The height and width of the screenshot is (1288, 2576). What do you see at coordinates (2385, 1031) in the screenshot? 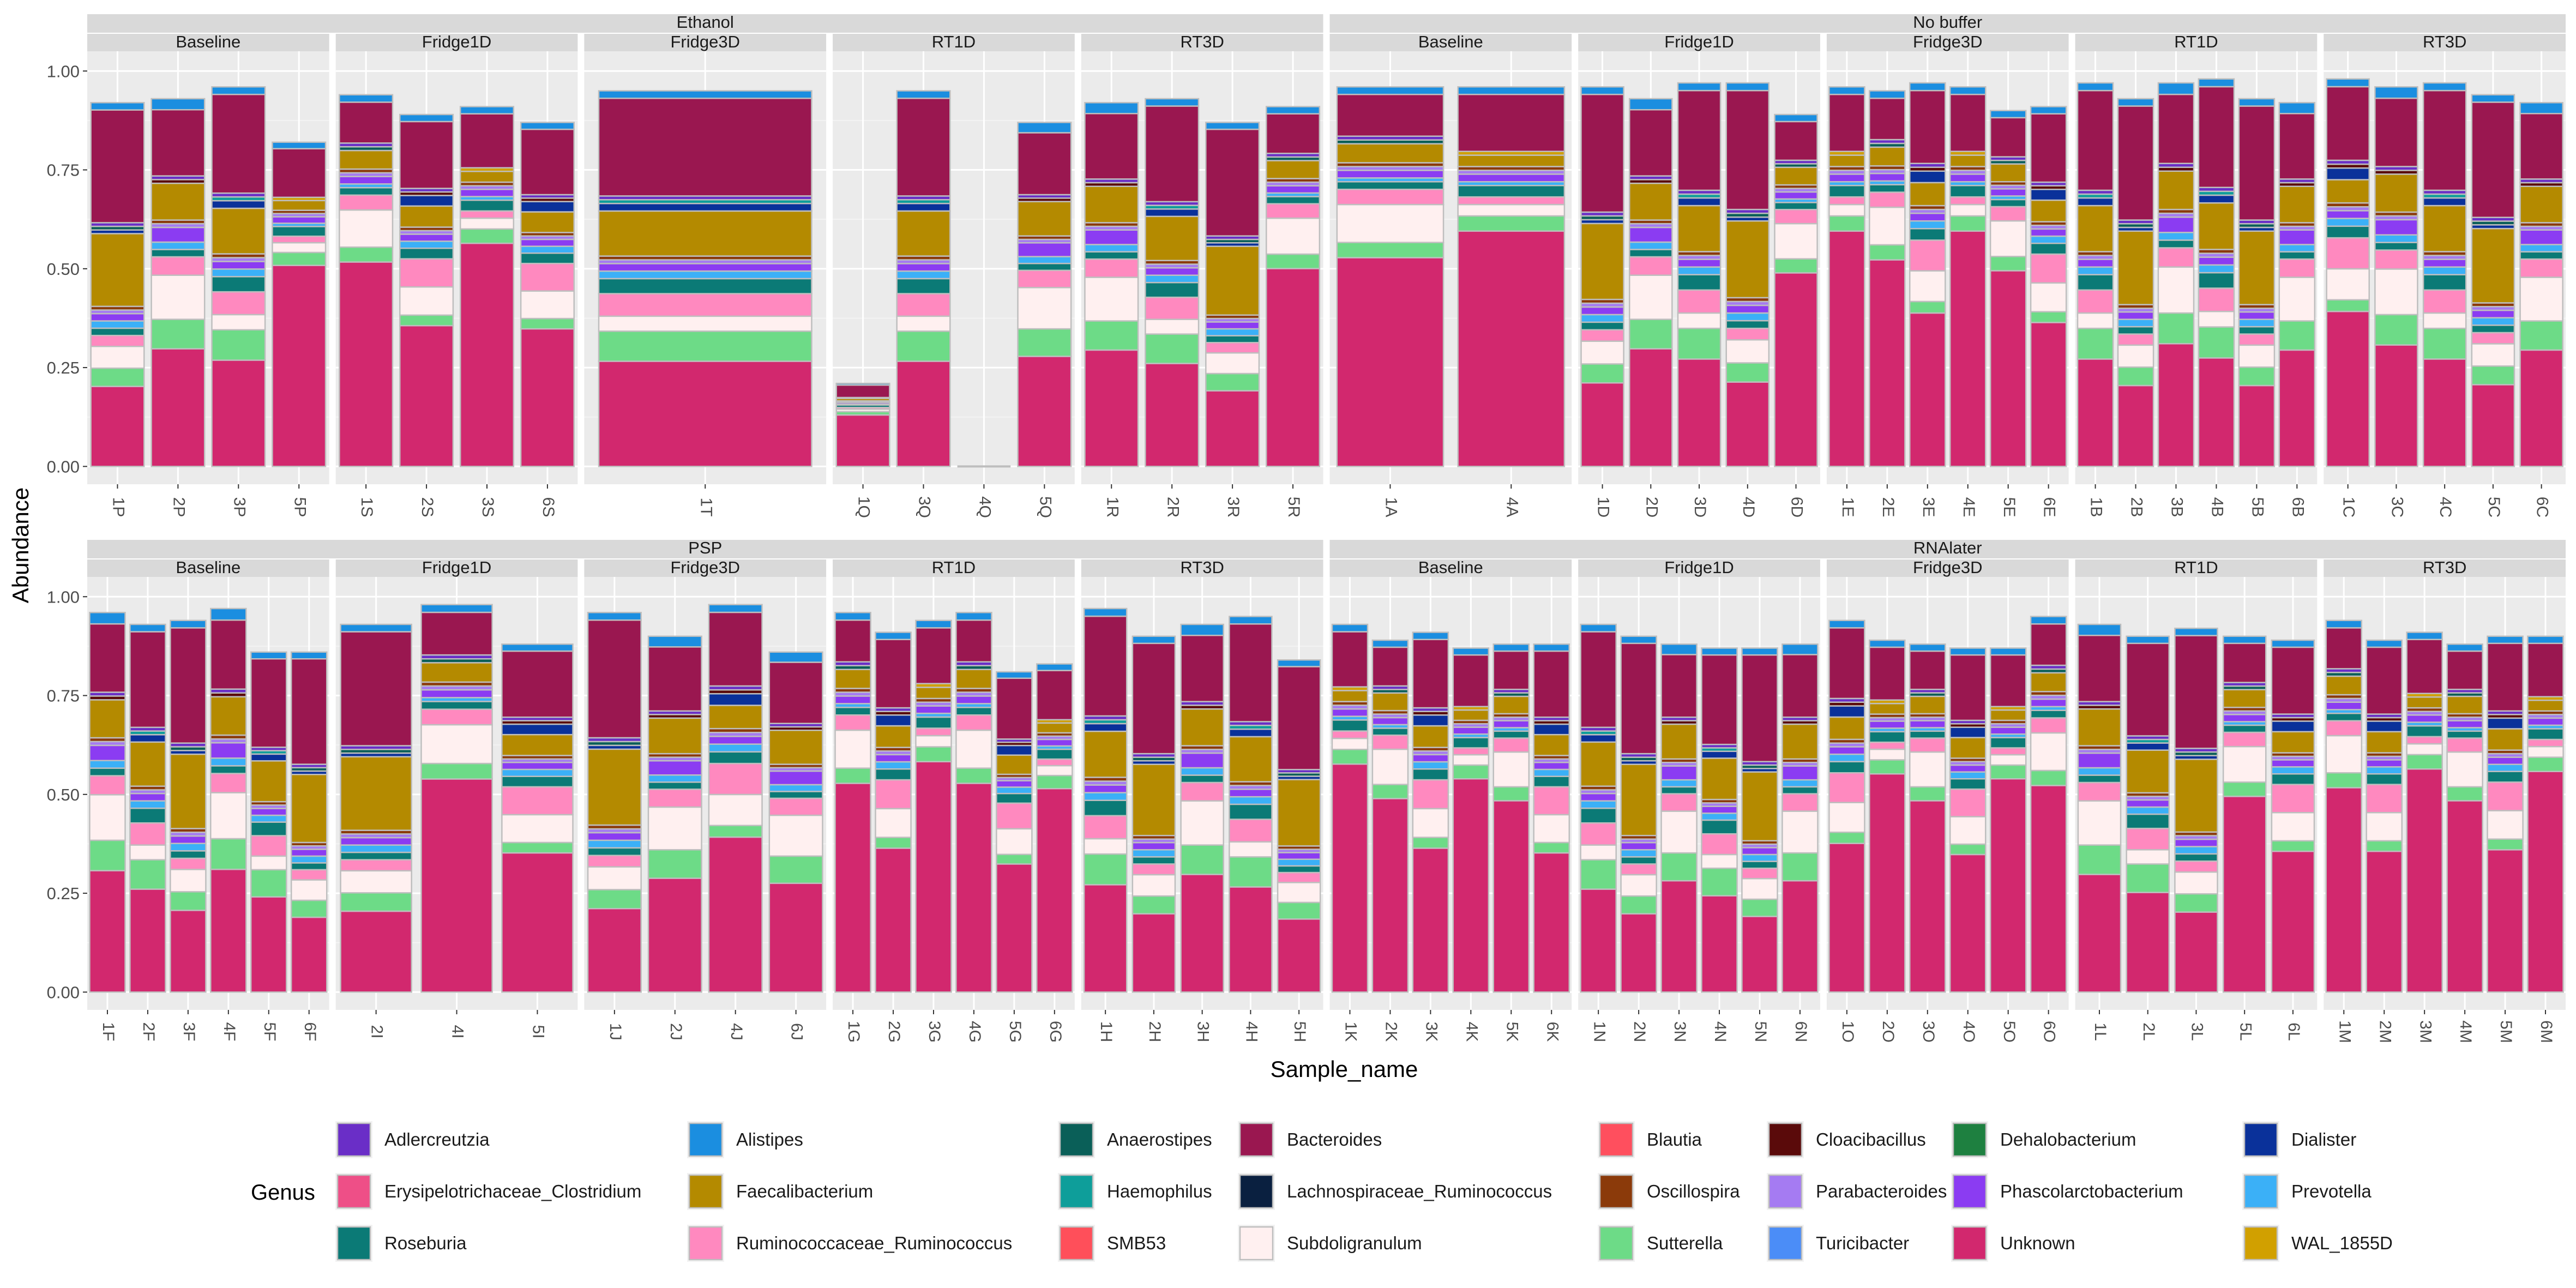
I see `x-tick-label: 2M` at bounding box center [2385, 1031].